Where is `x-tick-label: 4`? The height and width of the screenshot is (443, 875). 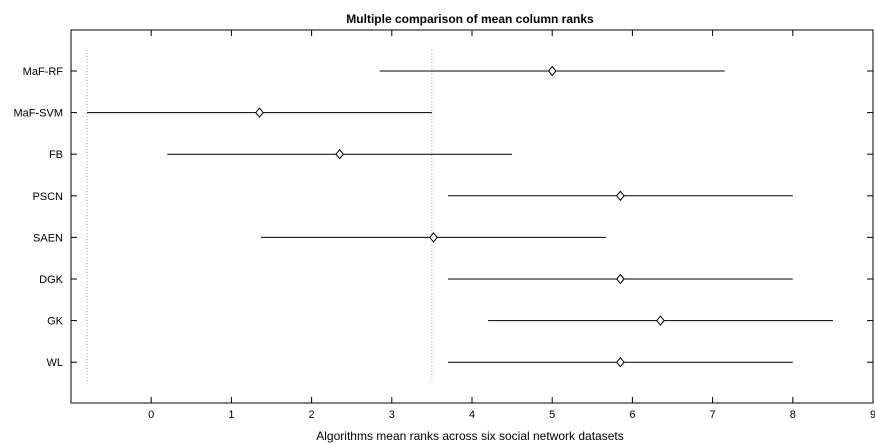
x-tick-label: 4 is located at coordinates (472, 415).